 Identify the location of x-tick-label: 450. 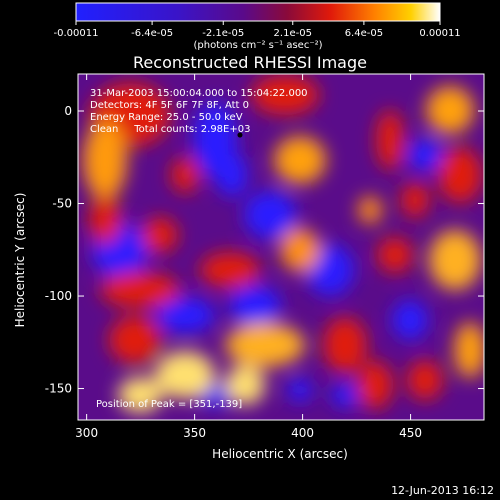
(410, 433).